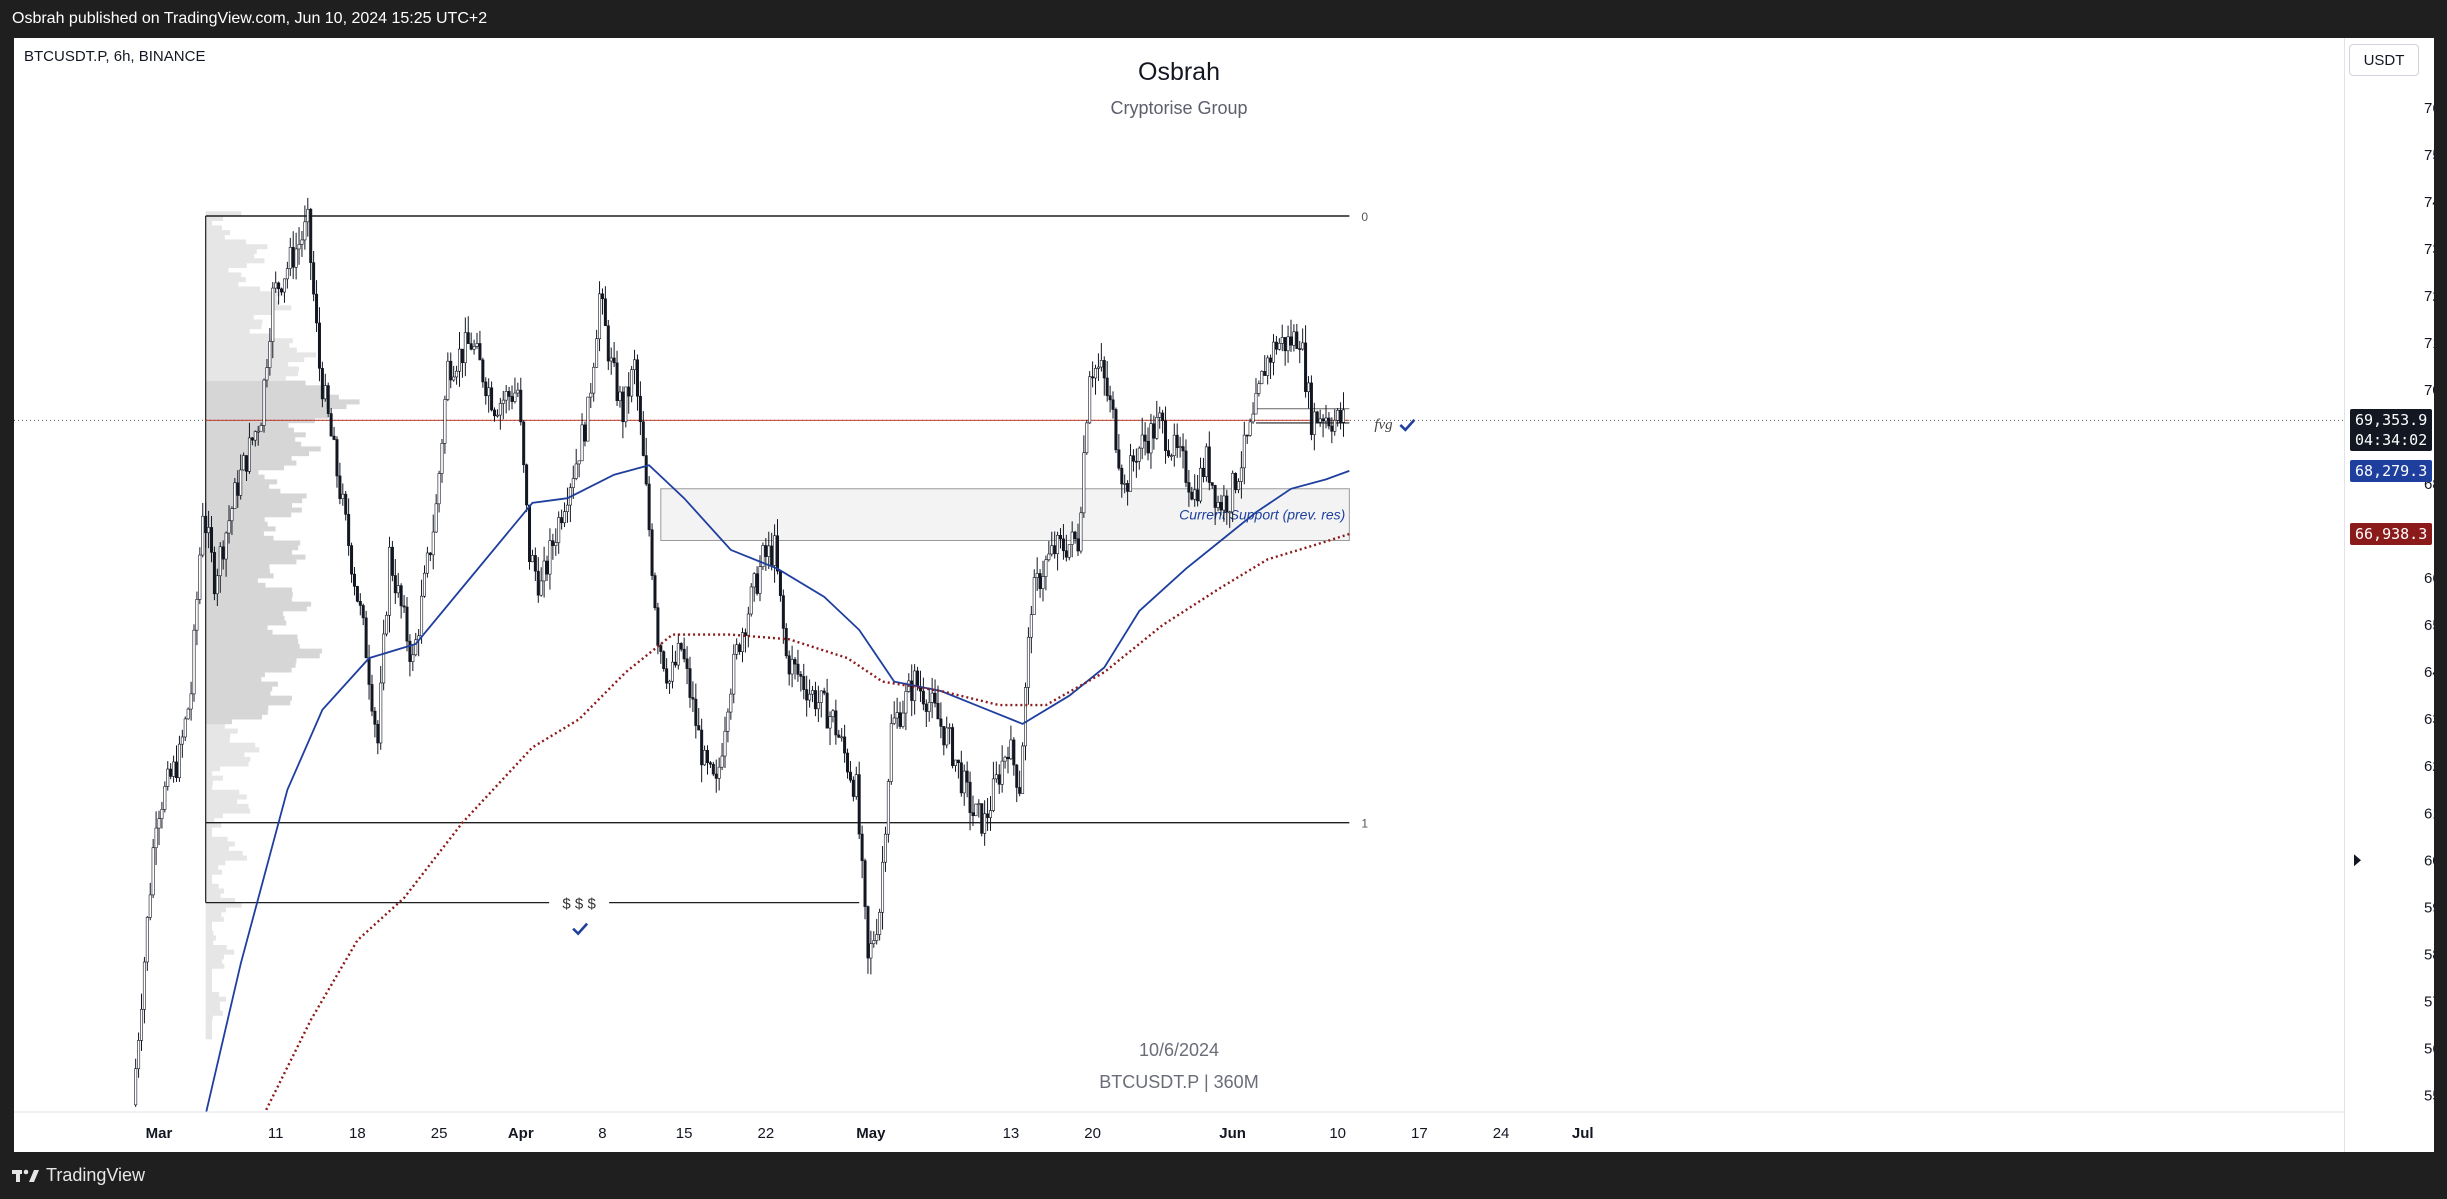 The height and width of the screenshot is (1199, 2447). I want to click on price-axis-label: 74,000.0, so click(2429, 202).